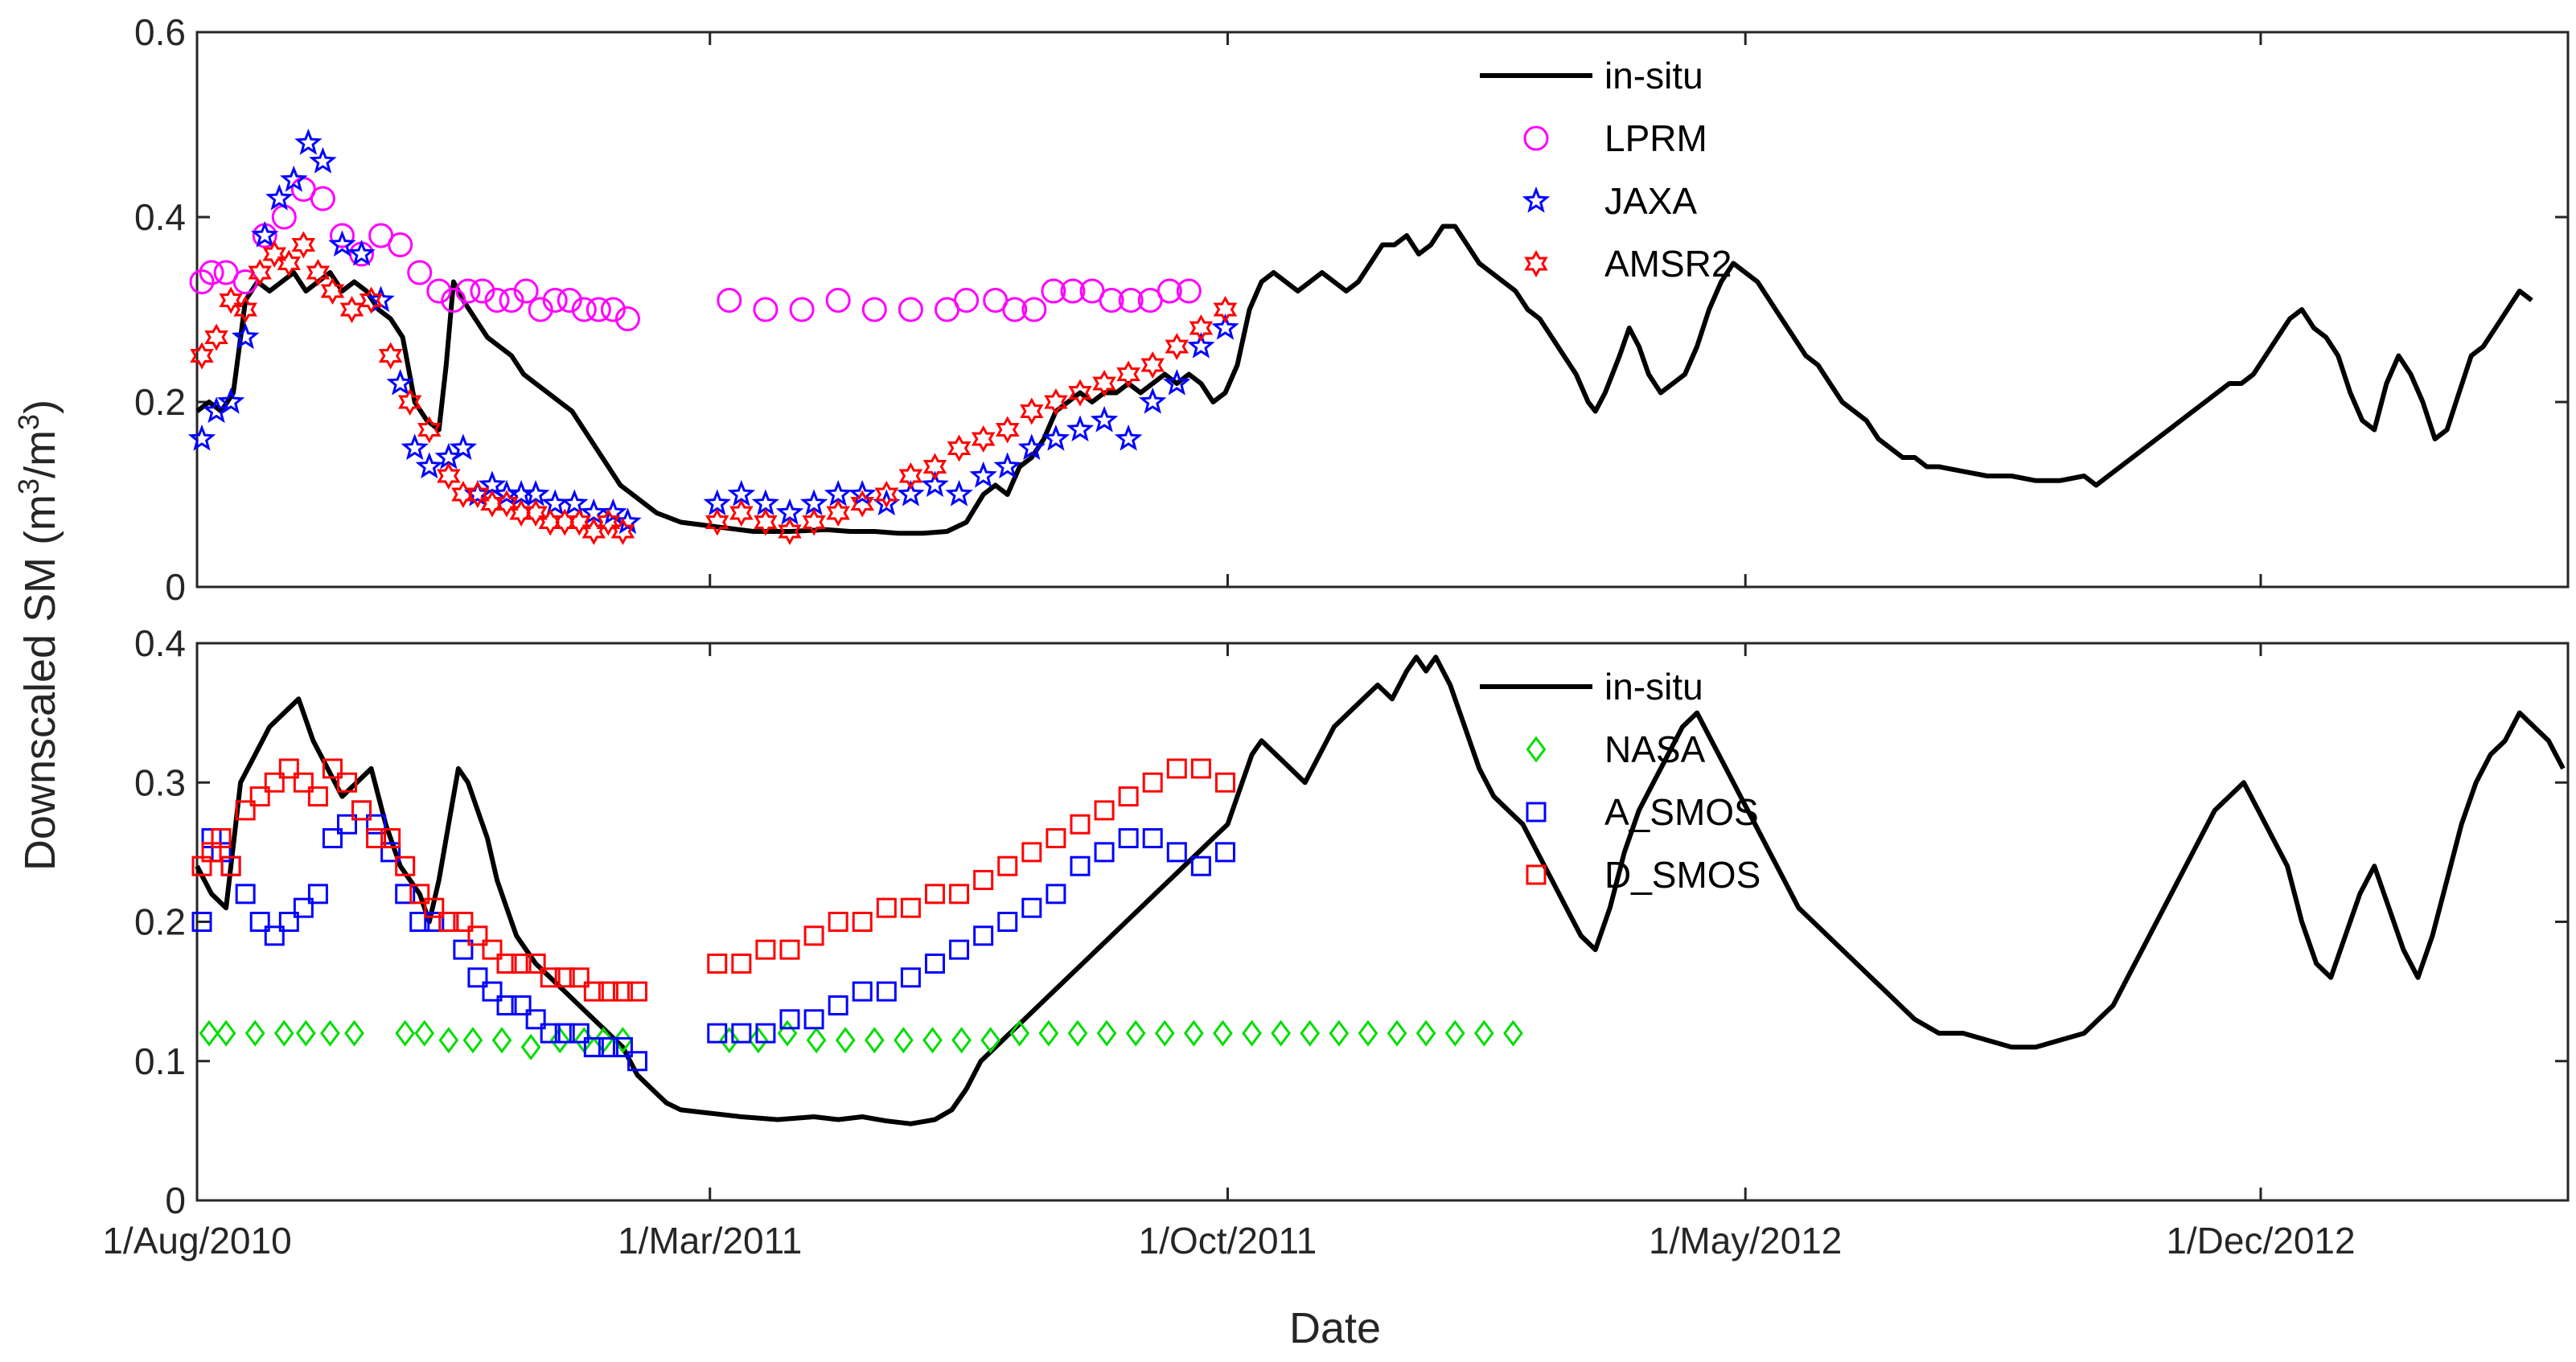 The image size is (2576, 1362). I want to click on legend: in-situ LPRM JAXA AMSR2, so click(1606, 170).